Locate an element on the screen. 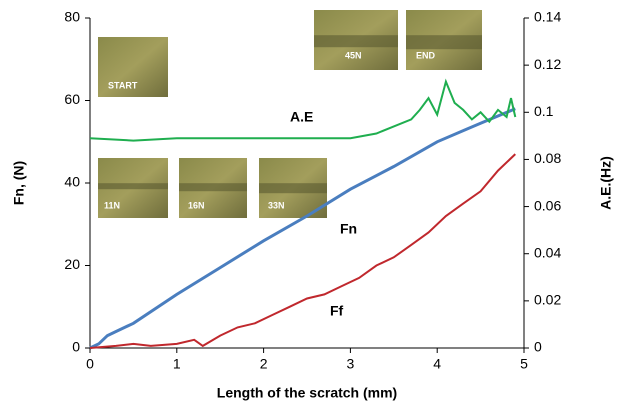 The height and width of the screenshot is (409, 621). micrograph-label: START is located at coordinates (123, 85).